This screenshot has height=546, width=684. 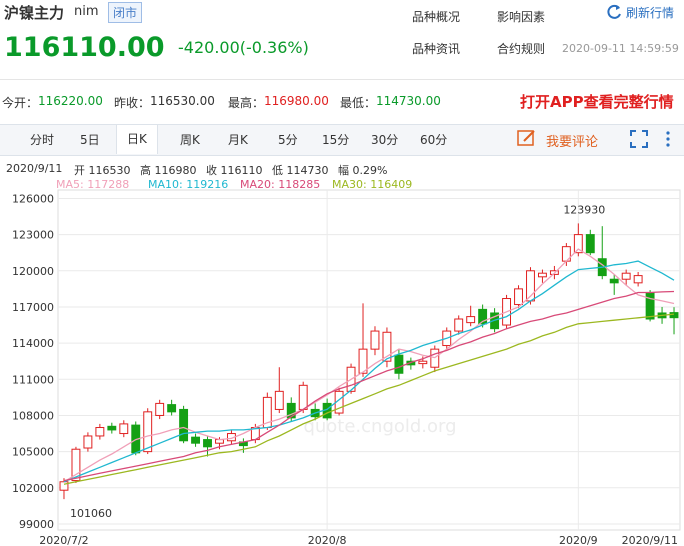 What do you see at coordinates (33, 271) in the screenshot?
I see `y-tick-label: 120000` at bounding box center [33, 271].